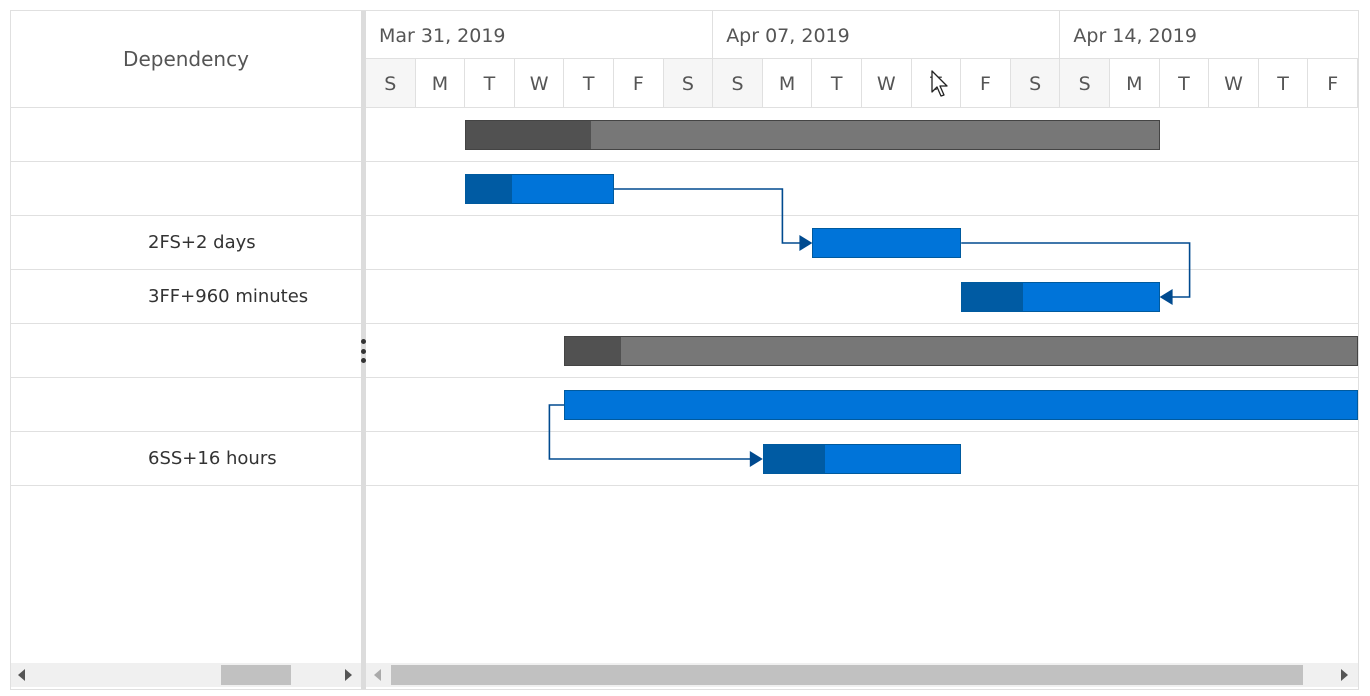 This screenshot has width=1370, height=696. Describe the element at coordinates (939, 83) in the screenshot. I see `mouse-pointer-icon` at that location.